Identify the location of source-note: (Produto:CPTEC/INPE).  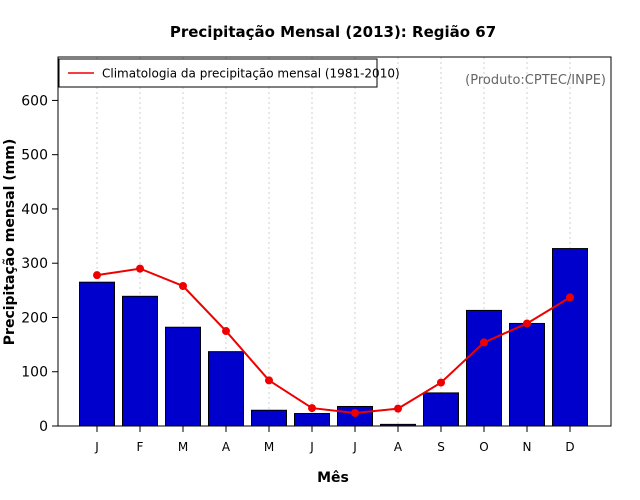
(535, 80).